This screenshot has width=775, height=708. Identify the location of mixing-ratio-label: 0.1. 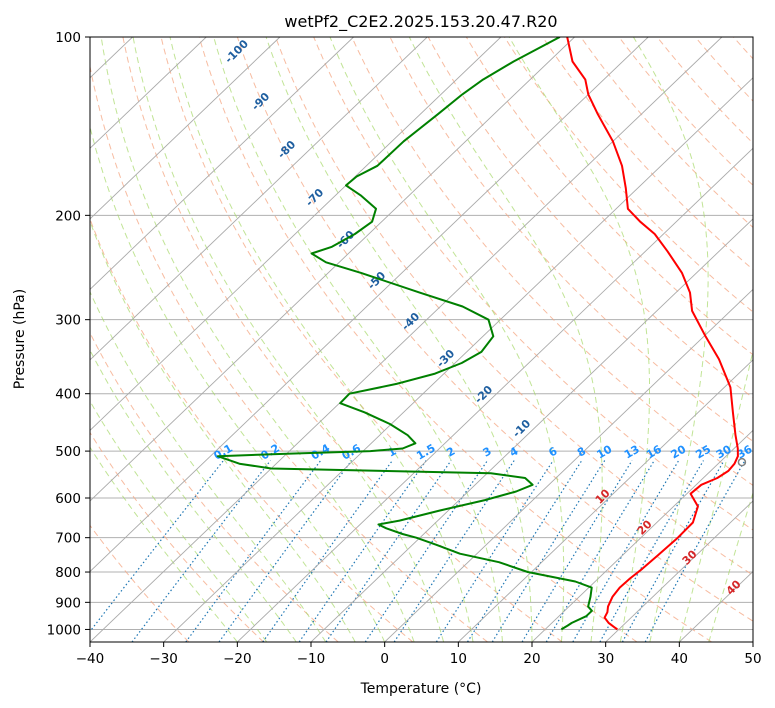
(223, 452).